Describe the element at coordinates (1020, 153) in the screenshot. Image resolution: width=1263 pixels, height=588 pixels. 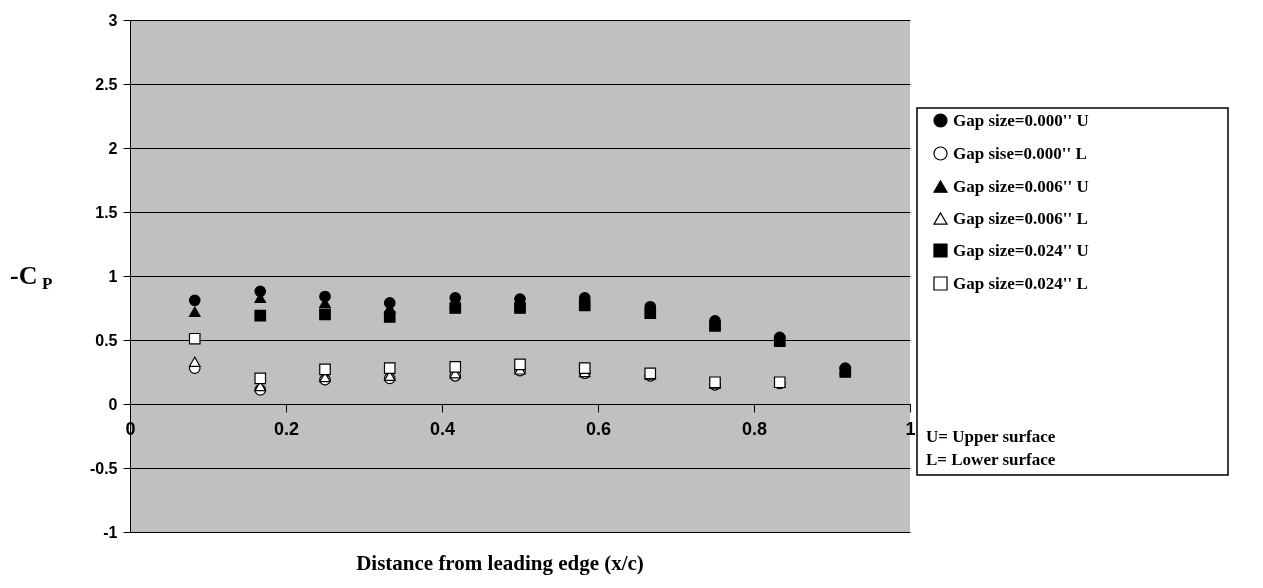
I see `legend-label: Gap sise=0.000'' L` at that location.